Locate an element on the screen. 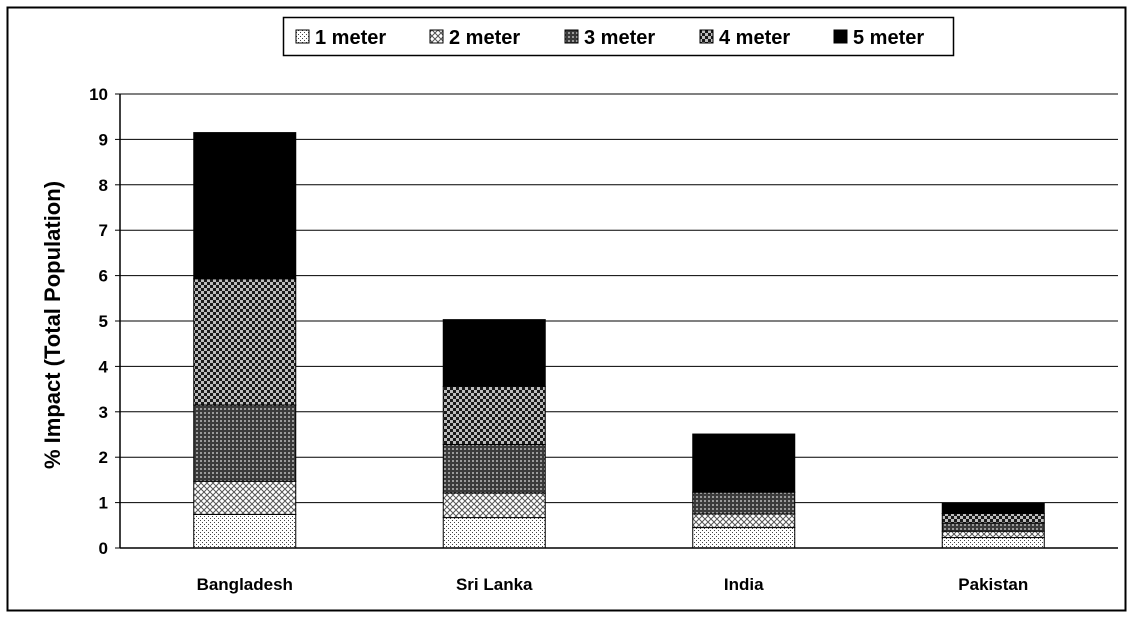 This screenshot has height=623, width=1134. legend-swatch-2-meter is located at coordinates (436, 36).